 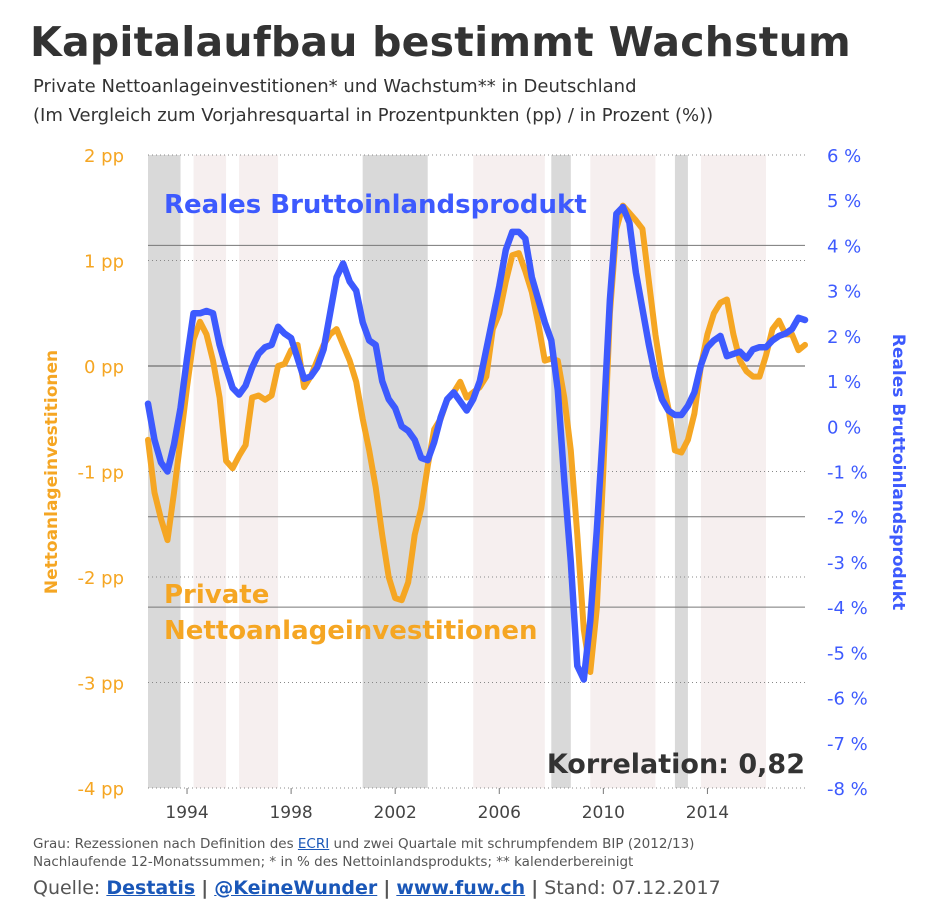 I want to click on x-tick-label: 2014, so click(x=707, y=813).